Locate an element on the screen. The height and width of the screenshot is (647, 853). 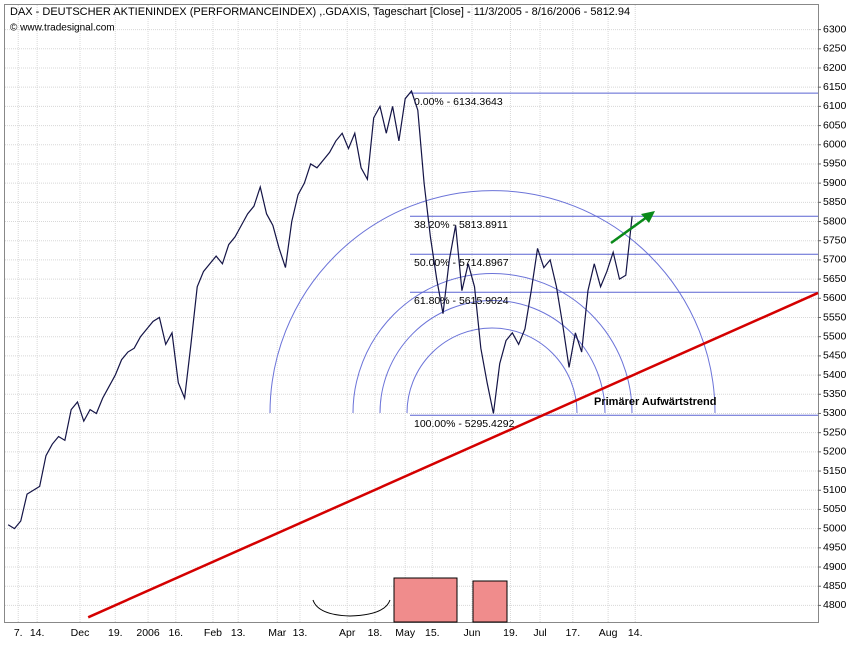
y-tick-label: 5400 is located at coordinates (835, 375).